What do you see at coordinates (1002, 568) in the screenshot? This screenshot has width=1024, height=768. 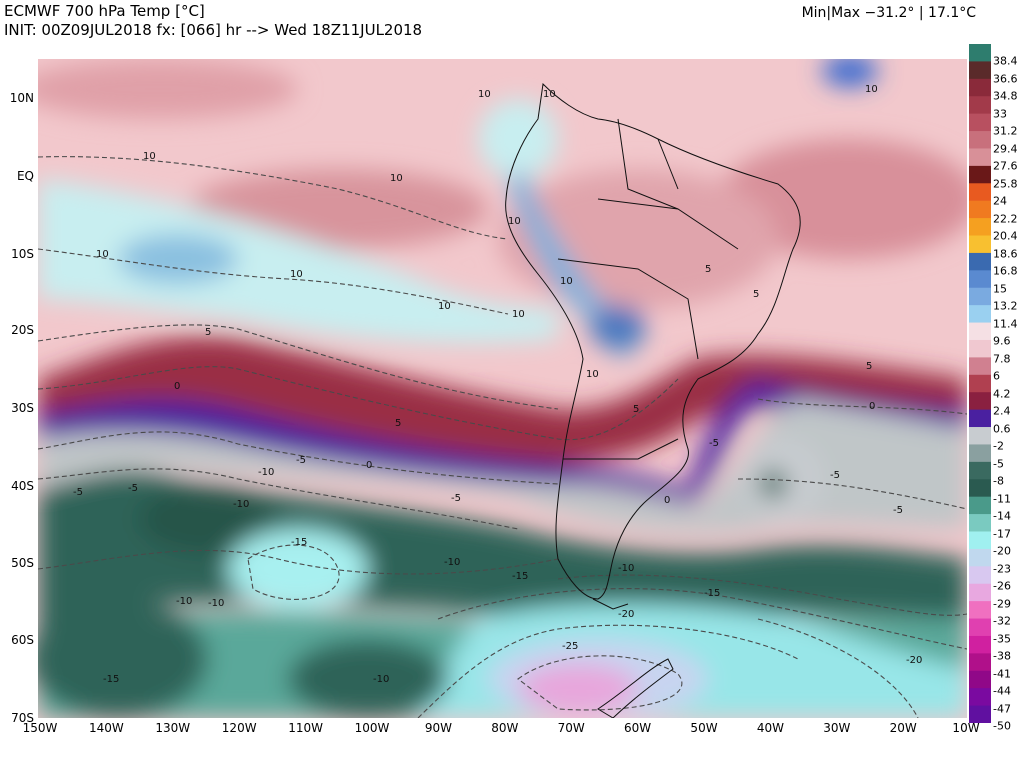 I see `colorbar-label: -23` at bounding box center [1002, 568].